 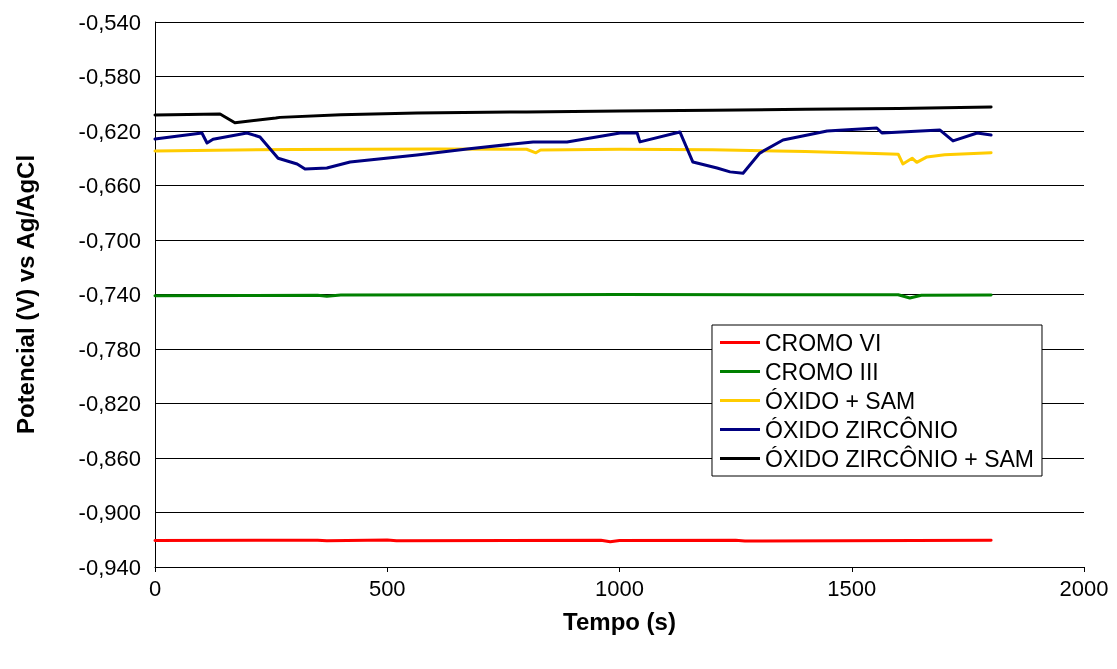 What do you see at coordinates (109, 22) in the screenshot?
I see `y-tick-label: -0,540` at bounding box center [109, 22].